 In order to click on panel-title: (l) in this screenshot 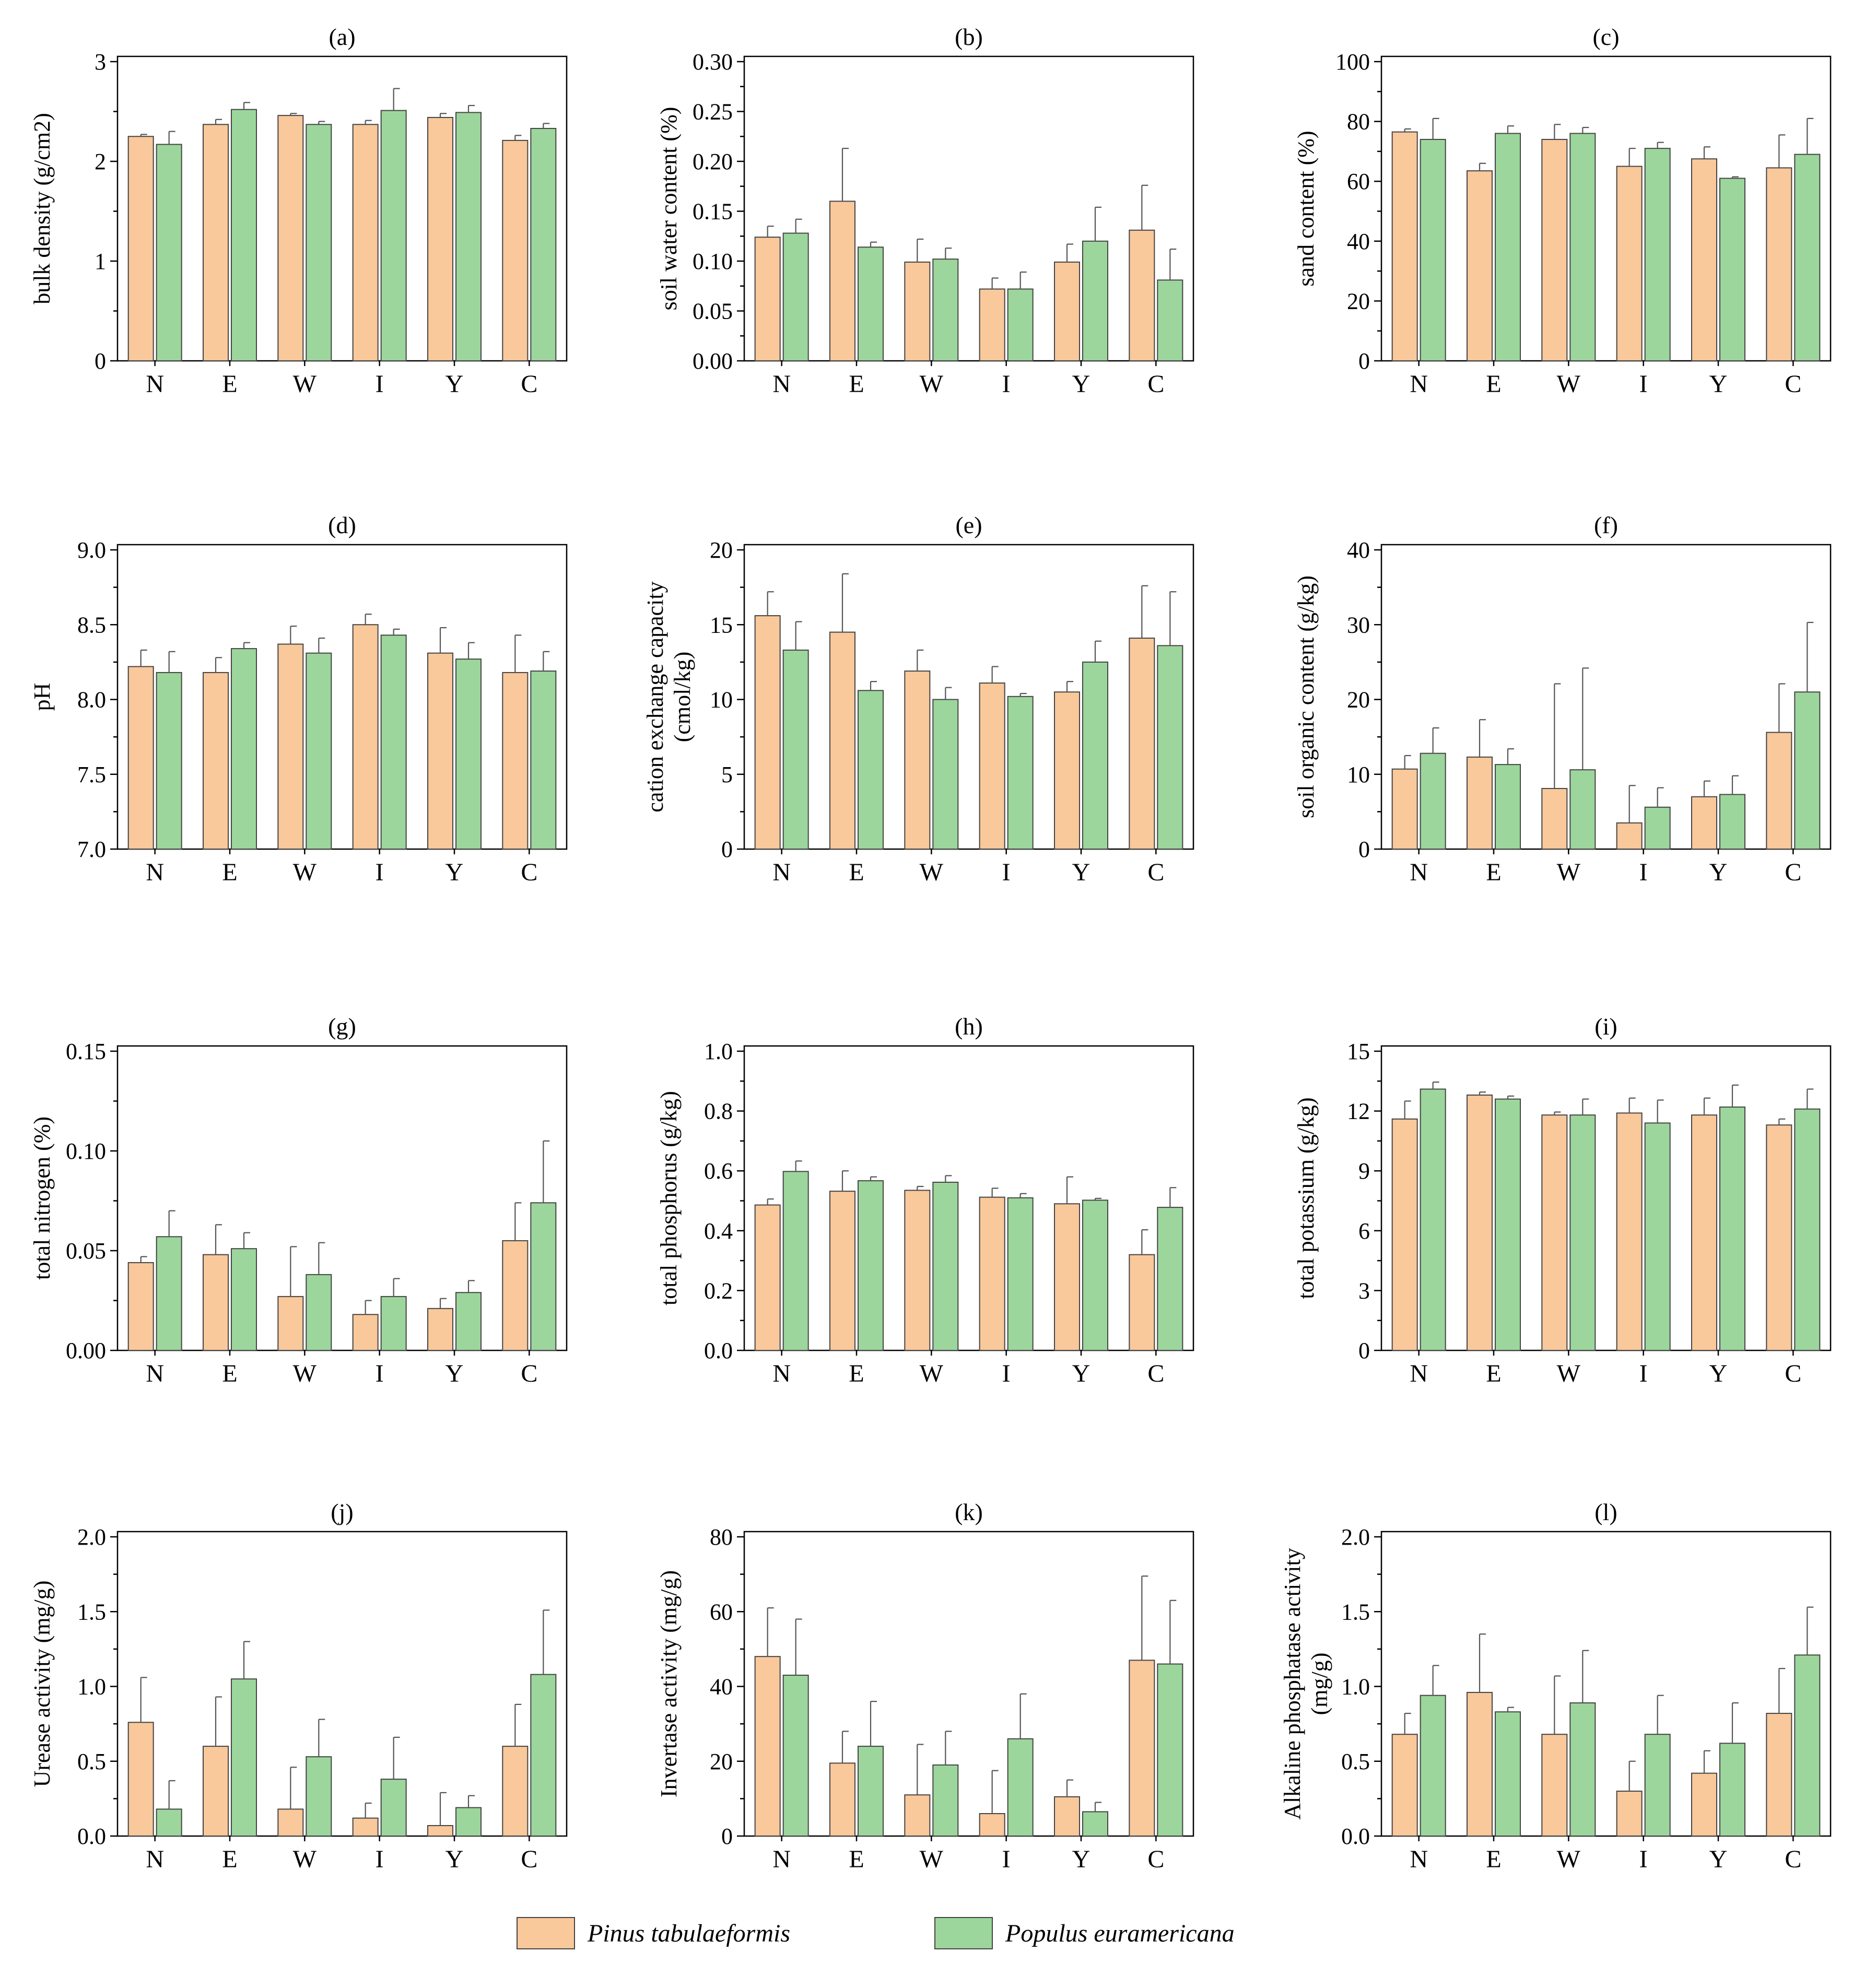, I will do `click(1606, 1512)`.